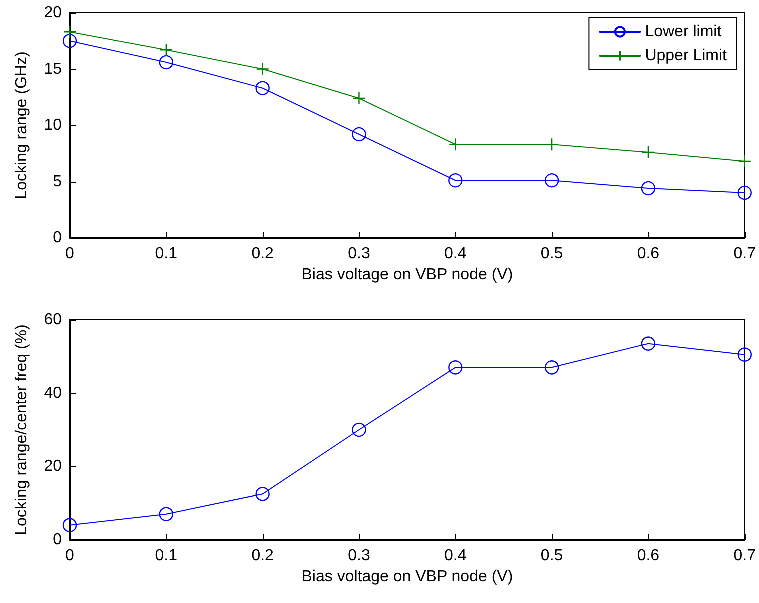 Image resolution: width=759 pixels, height=603 pixels. I want to click on legend-label: Upper Limit, so click(686, 56).